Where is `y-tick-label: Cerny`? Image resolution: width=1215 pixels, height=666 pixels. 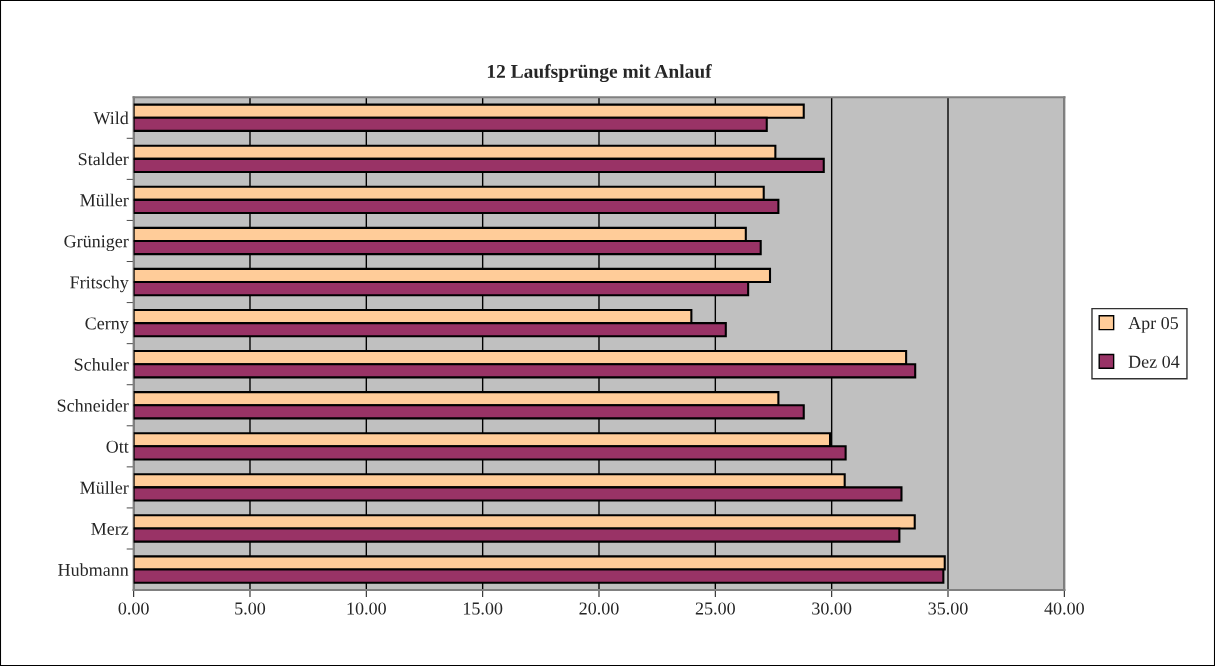 y-tick-label: Cerny is located at coordinates (107, 325).